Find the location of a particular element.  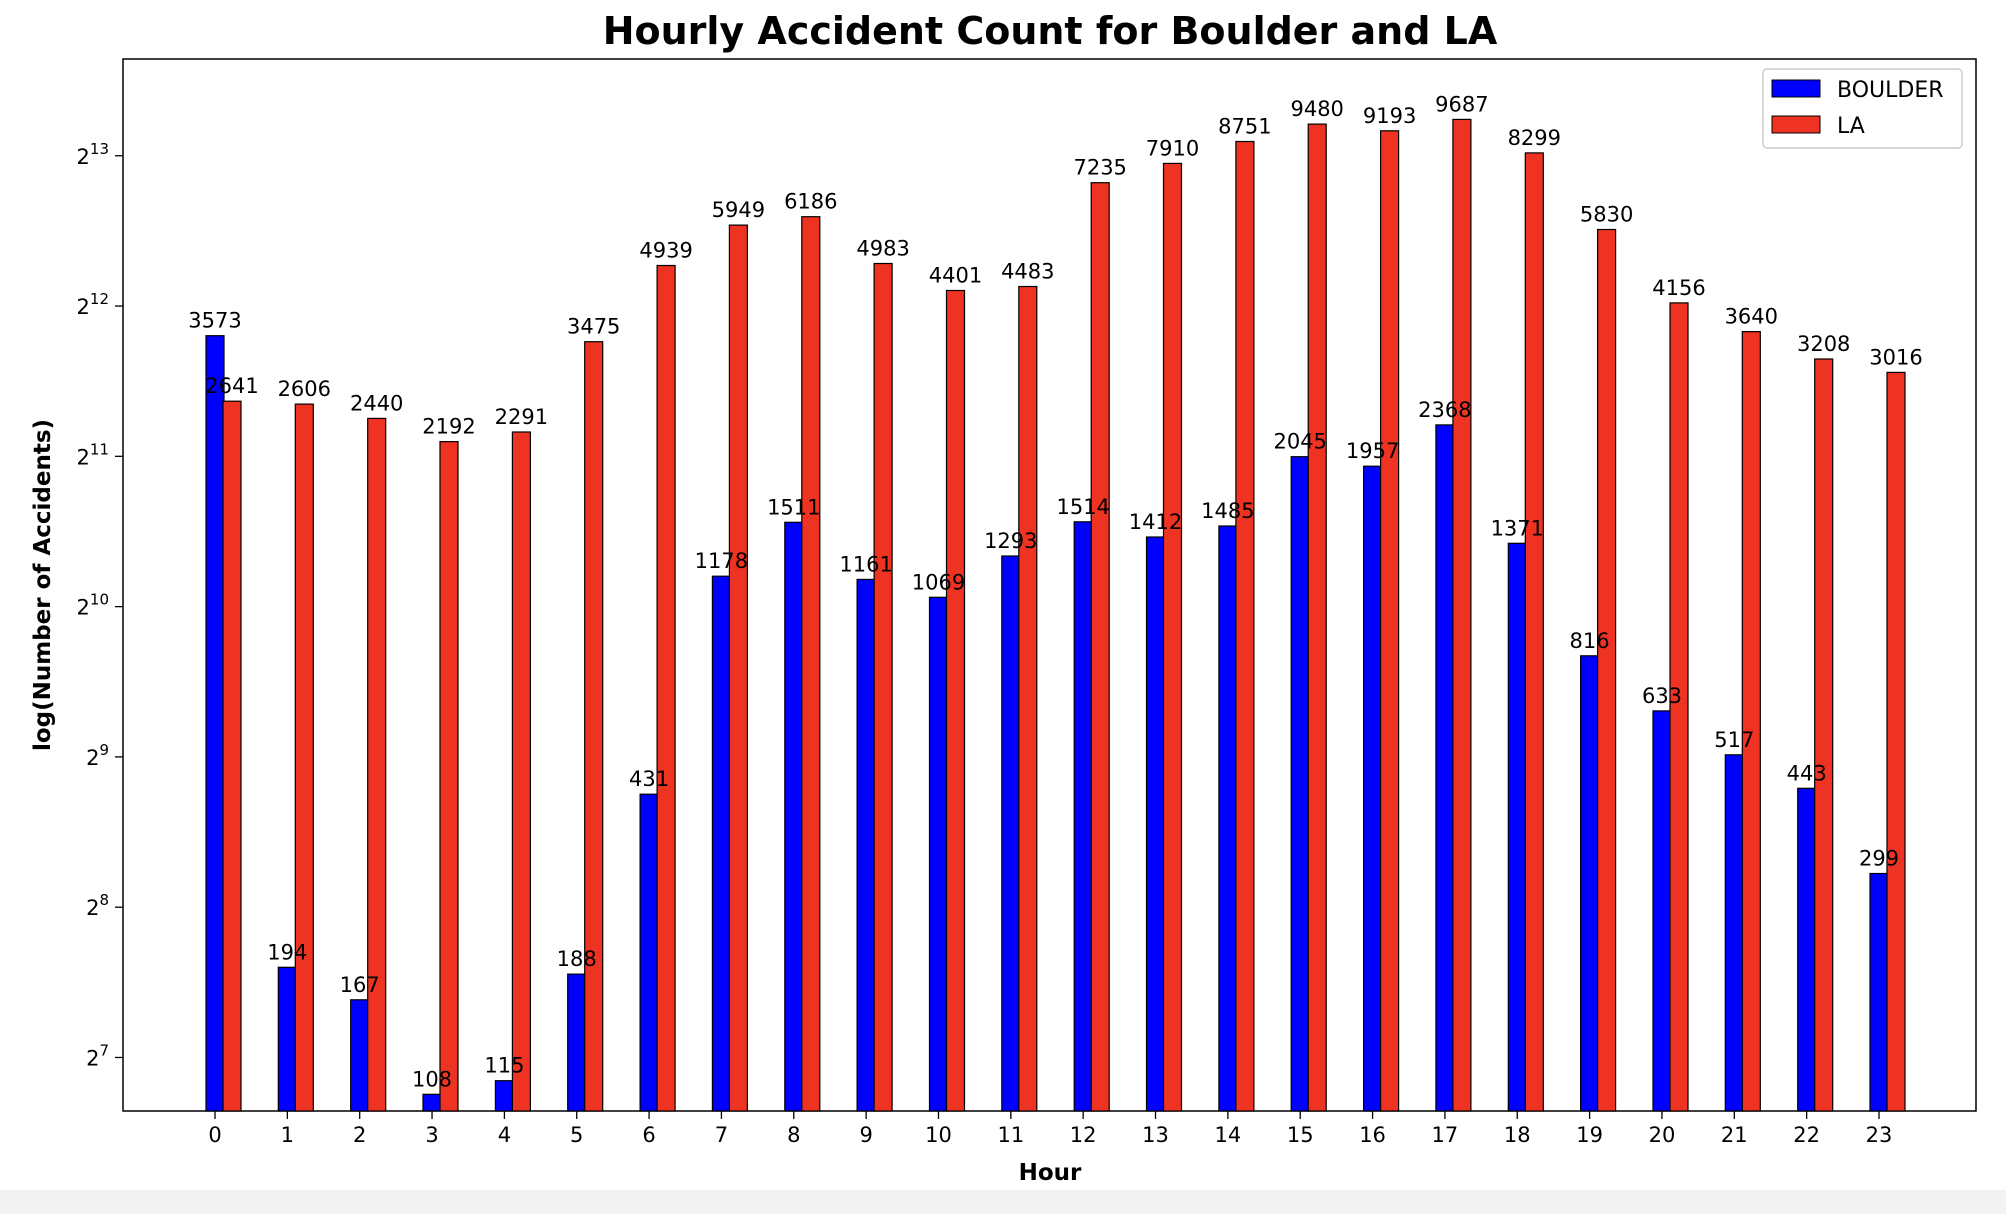

value-label-boulder-hour-20: 633 is located at coordinates (1662, 696).